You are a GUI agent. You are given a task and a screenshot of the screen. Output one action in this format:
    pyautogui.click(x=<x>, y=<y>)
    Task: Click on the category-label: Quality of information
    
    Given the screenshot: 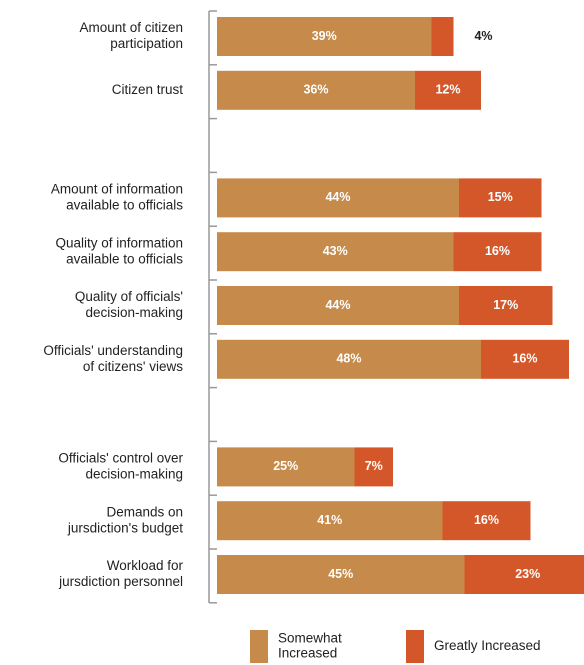 What is the action you would take?
    pyautogui.click(x=119, y=242)
    